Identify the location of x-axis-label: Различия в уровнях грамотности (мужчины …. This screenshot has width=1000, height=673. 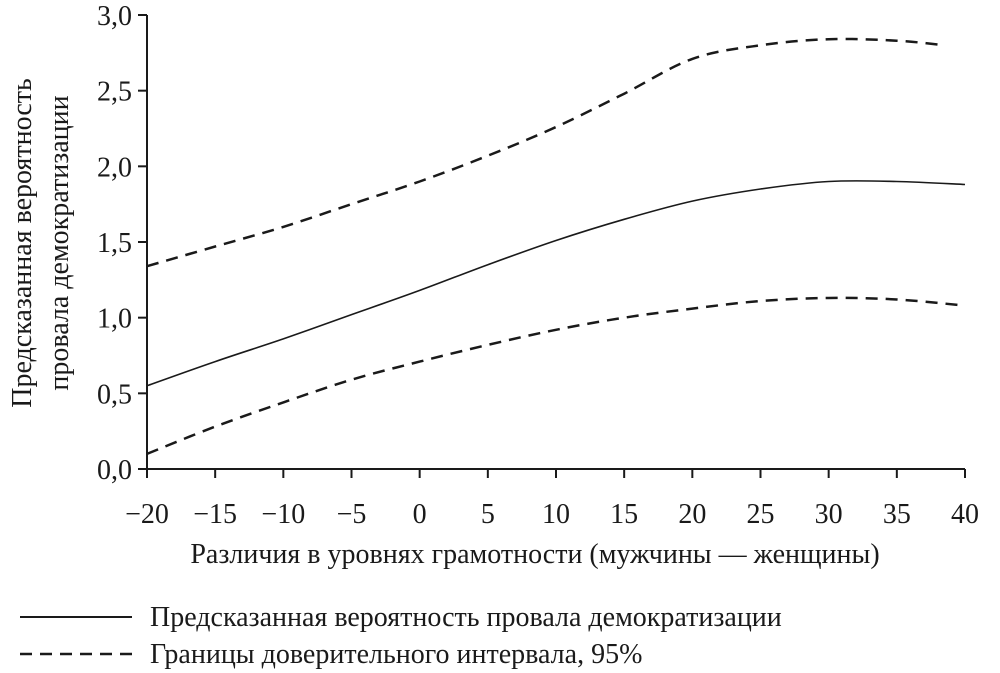
(534, 554).